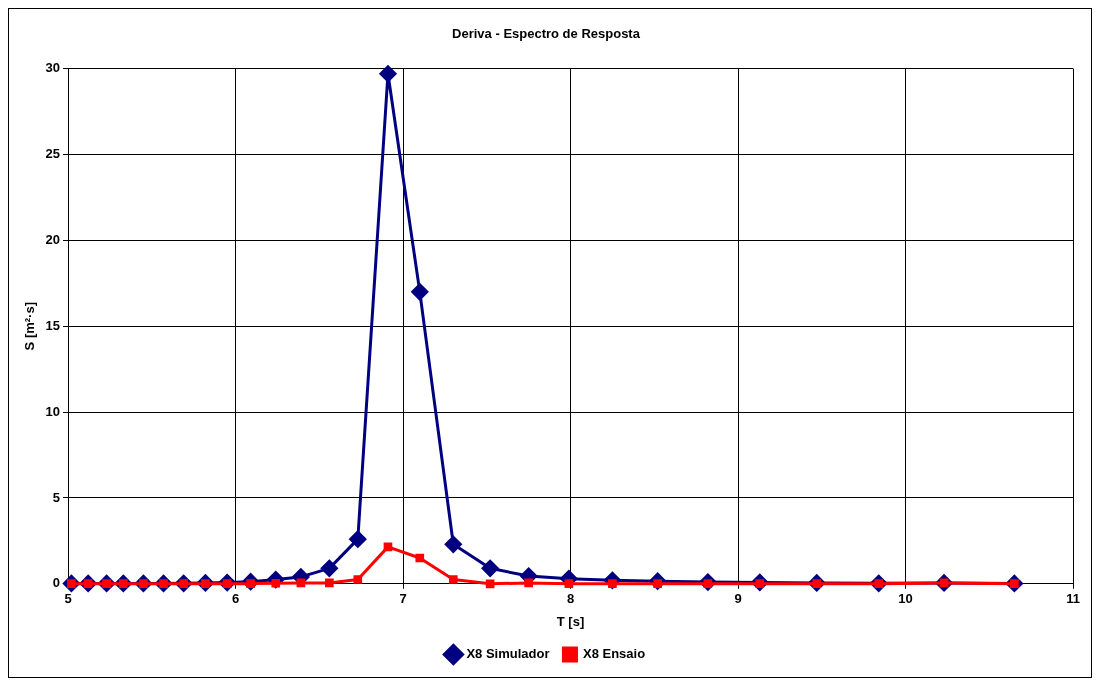  I want to click on x-axis-title: T [s], so click(570, 621).